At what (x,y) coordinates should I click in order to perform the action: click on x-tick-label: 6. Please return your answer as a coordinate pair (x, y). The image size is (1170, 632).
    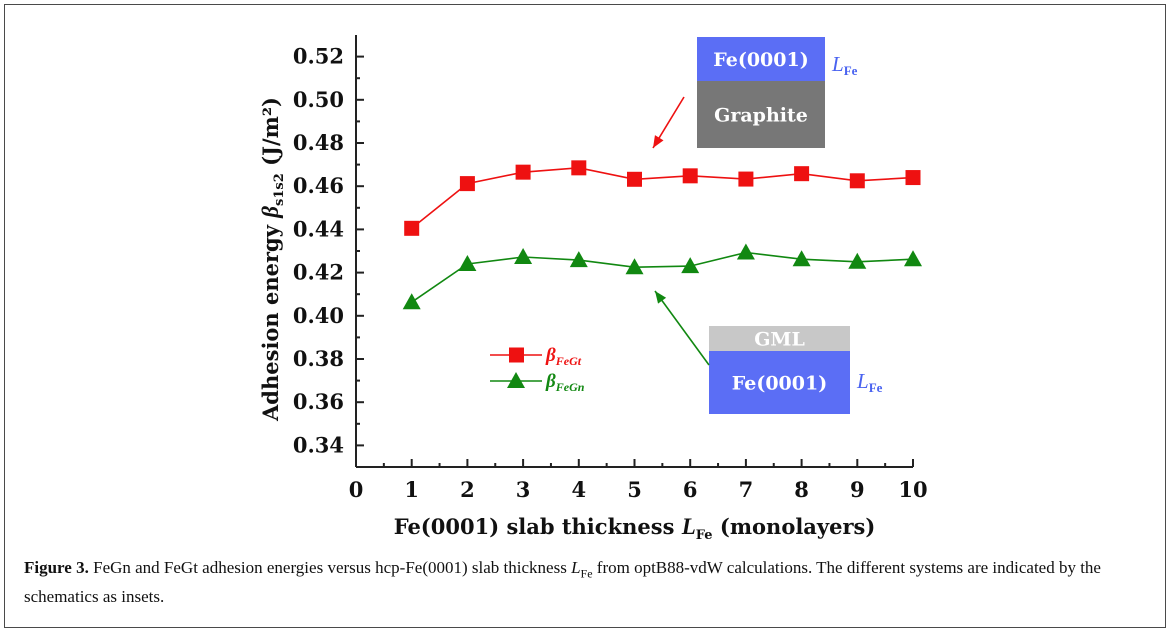
    Looking at the image, I should click on (690, 489).